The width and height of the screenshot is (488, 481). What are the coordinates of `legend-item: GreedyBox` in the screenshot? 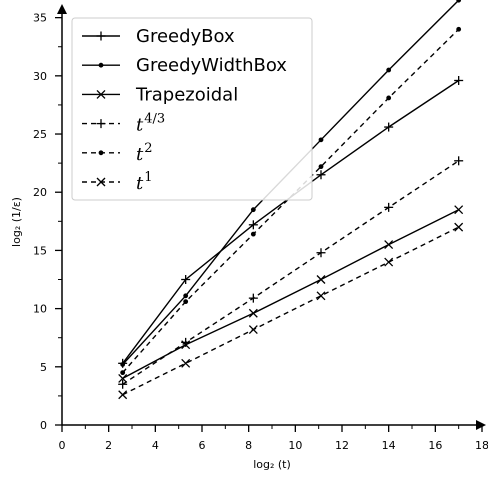 It's located at (158, 36).